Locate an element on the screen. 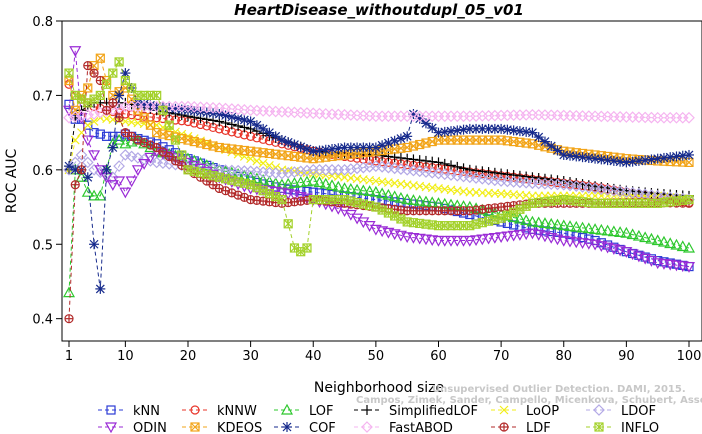 The width and height of the screenshot is (702, 434). chart-title: HeartDisease_withoutdupl_05_v01 is located at coordinates (379, 10).